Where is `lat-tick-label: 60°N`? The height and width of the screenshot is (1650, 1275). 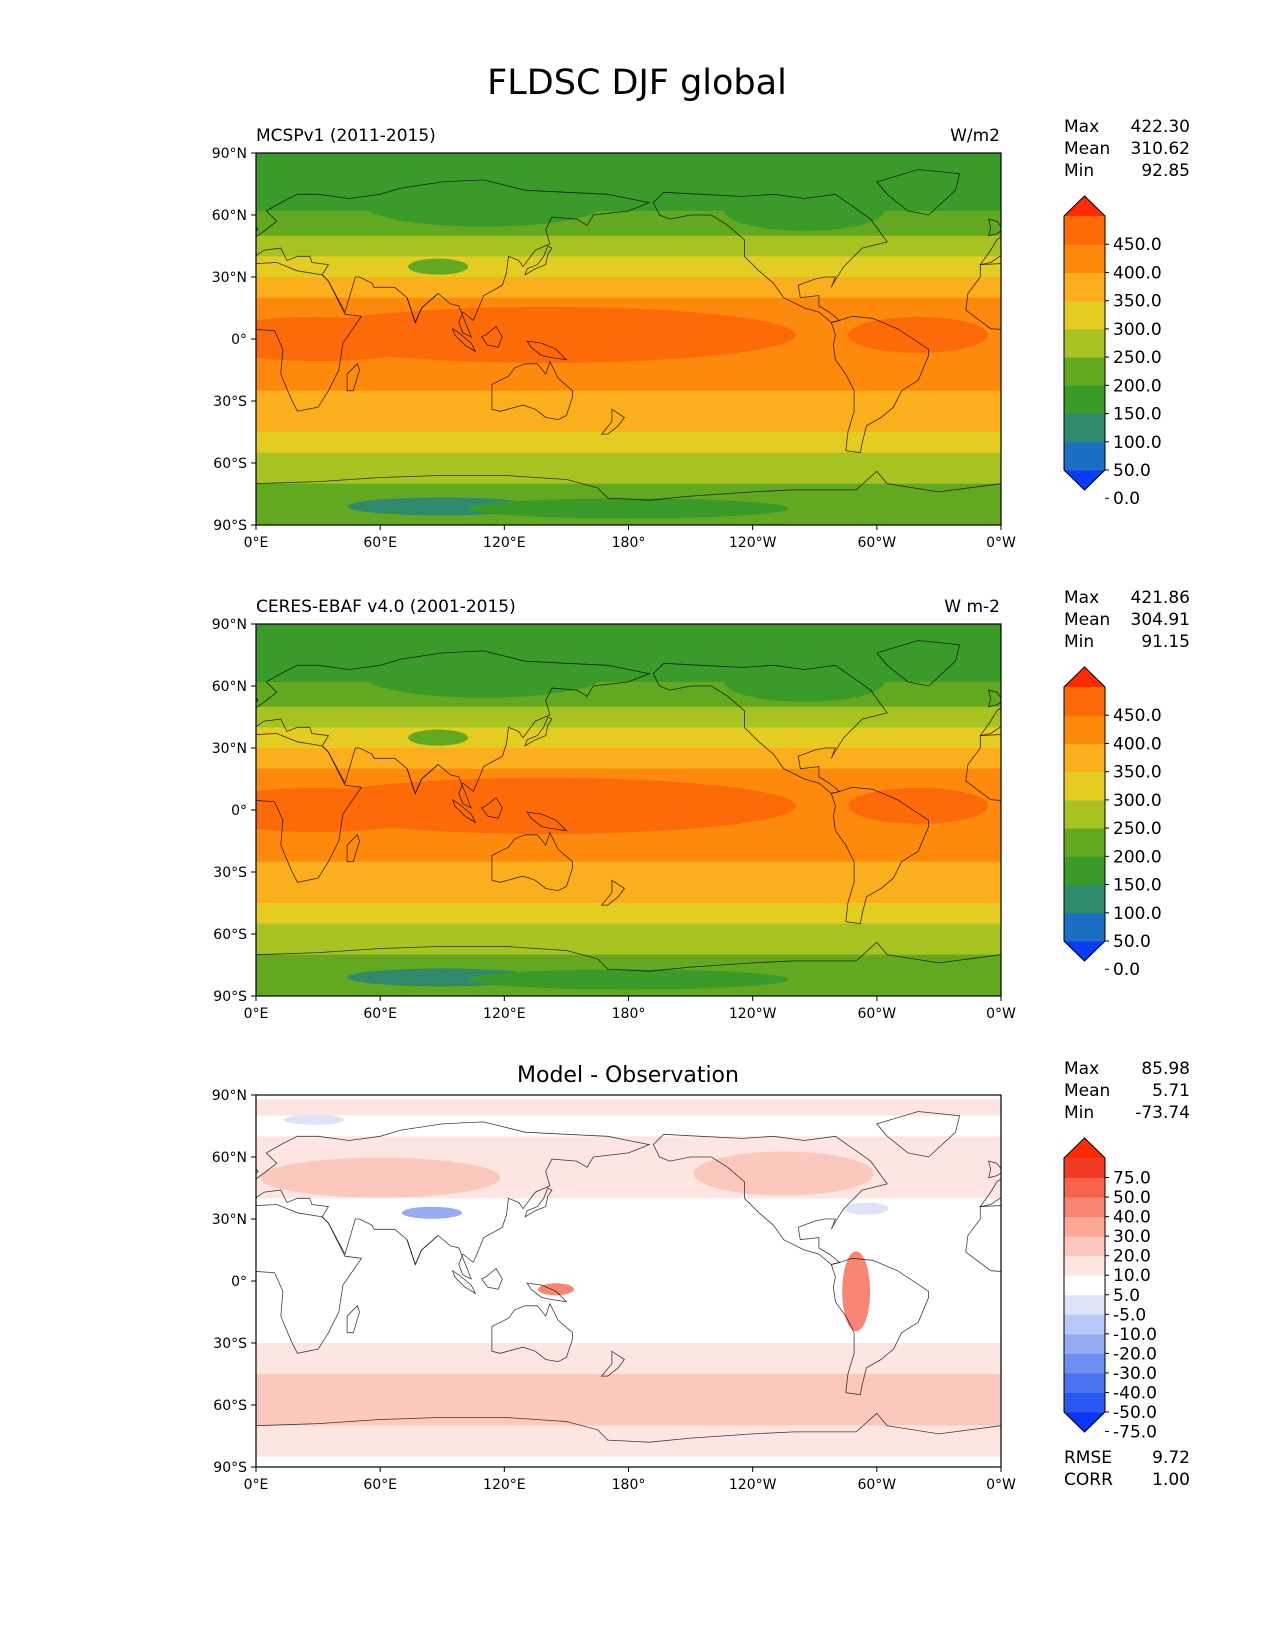 lat-tick-label: 60°N is located at coordinates (229, 687).